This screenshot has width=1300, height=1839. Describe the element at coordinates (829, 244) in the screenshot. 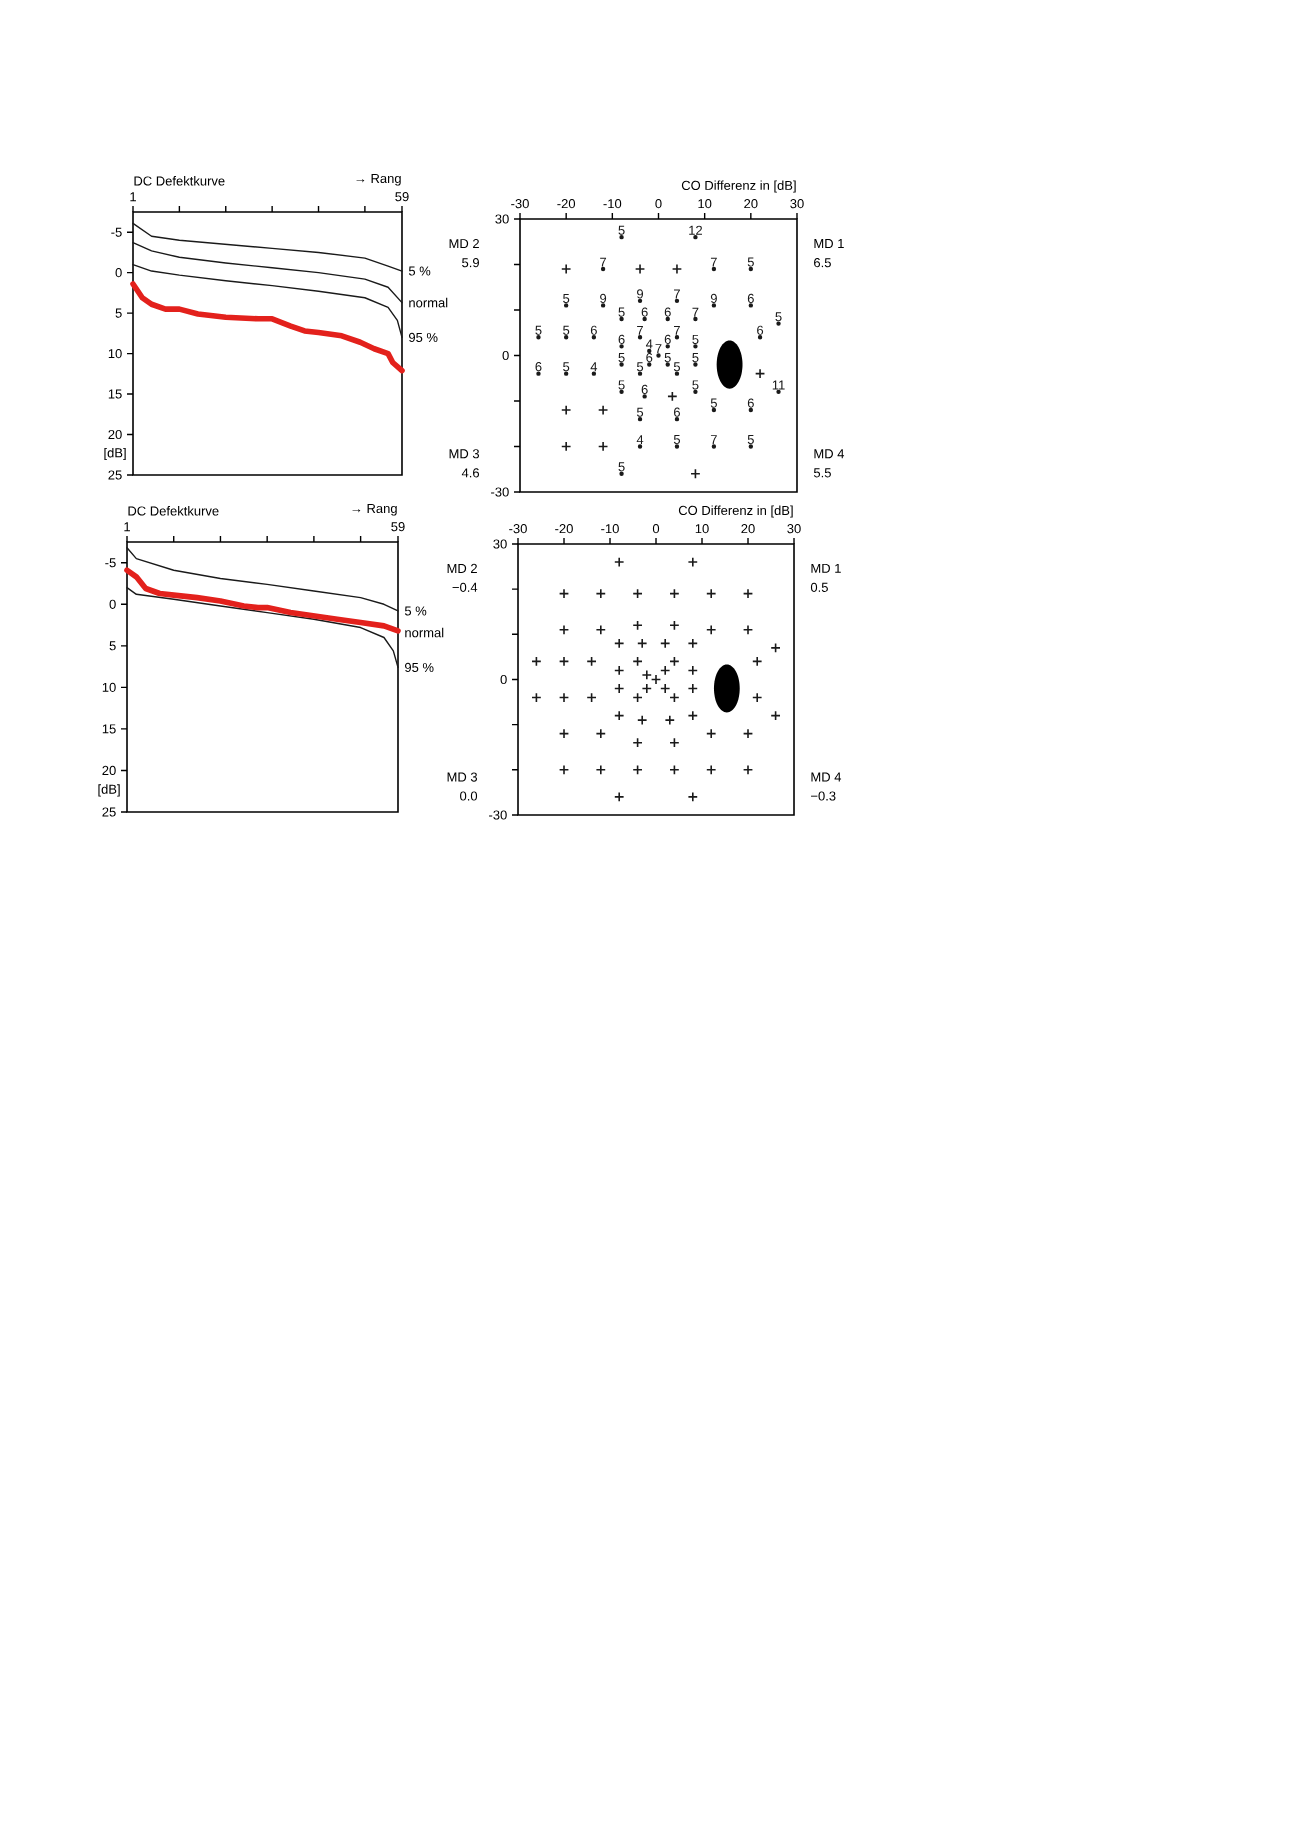

I see `text: MD 1` at that location.